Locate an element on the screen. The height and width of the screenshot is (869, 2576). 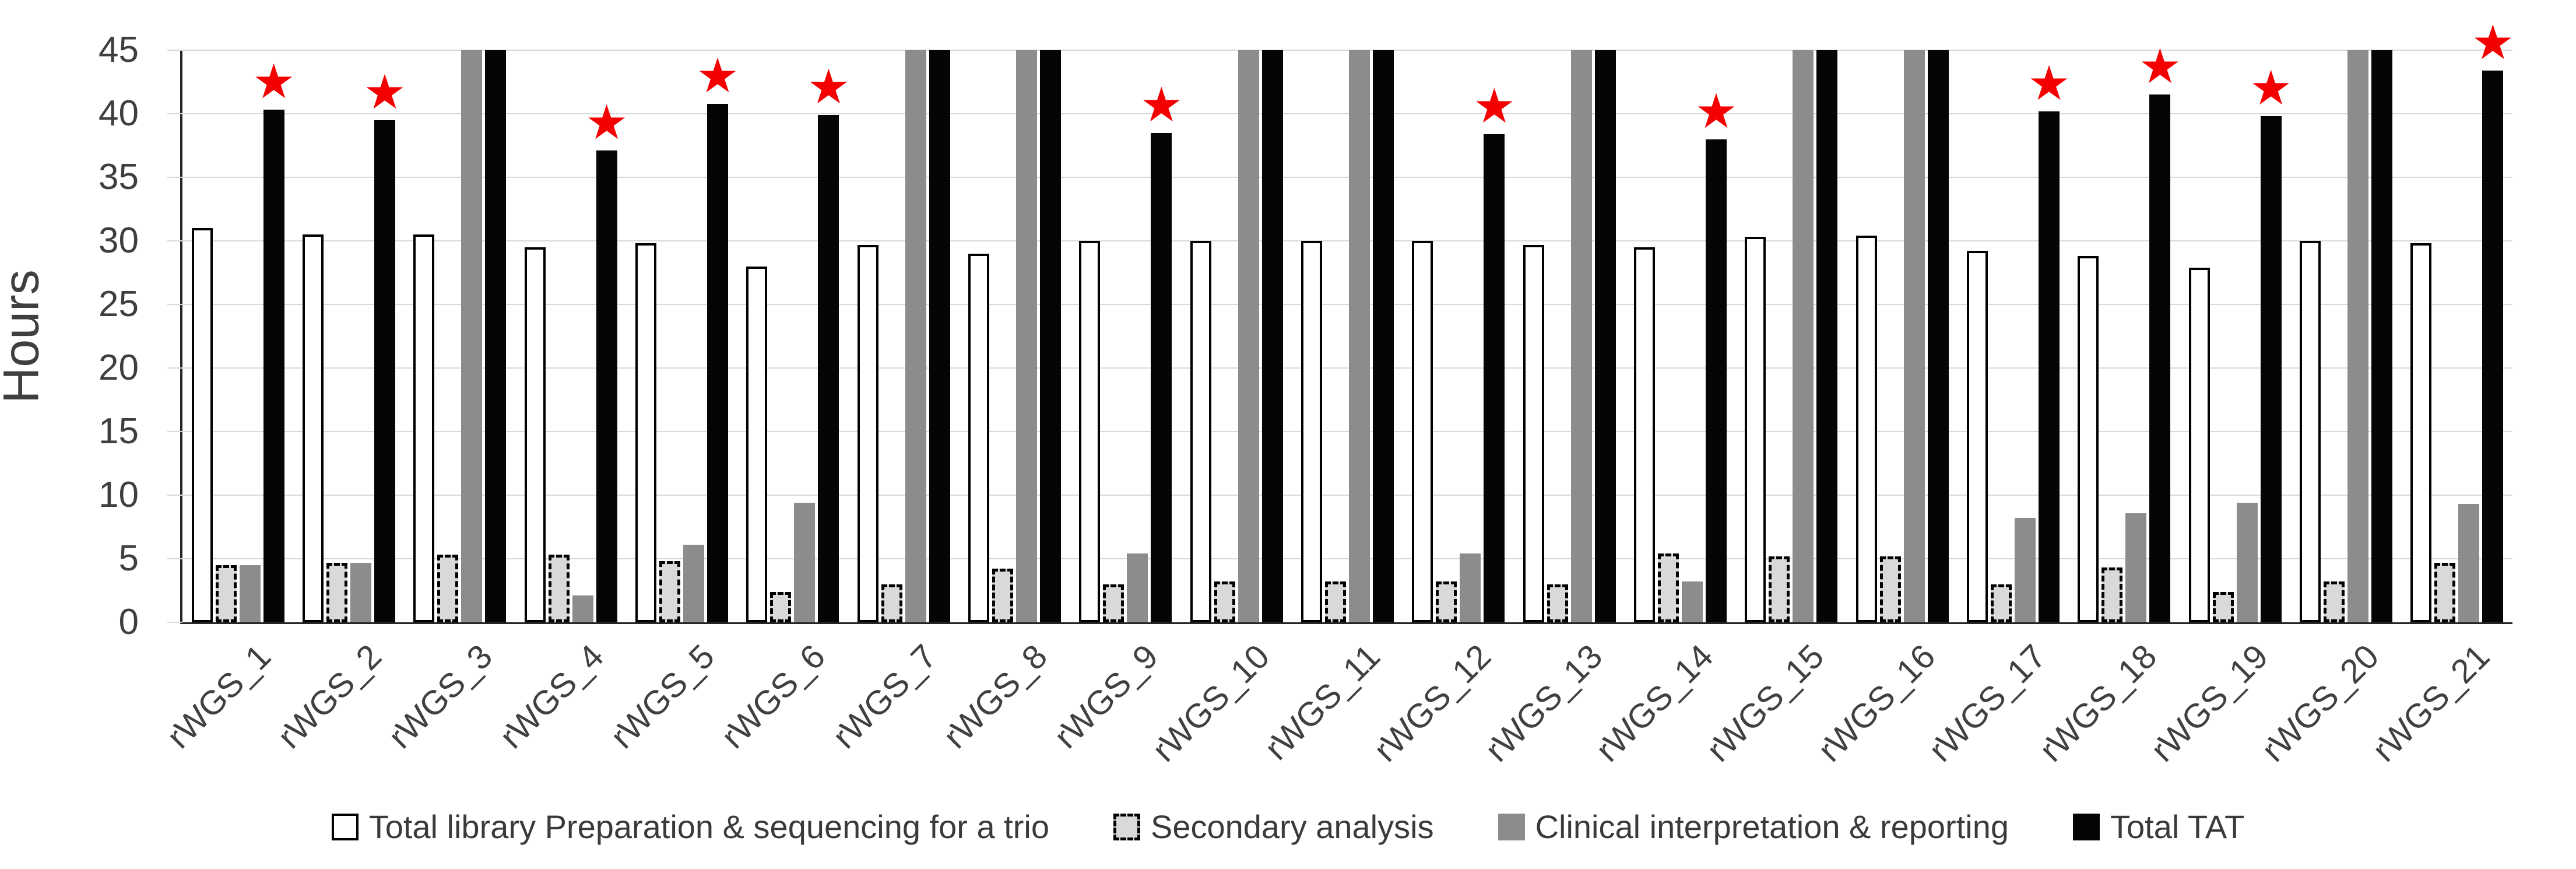
x-tick-label: rWGS_3 is located at coordinates (440, 696).